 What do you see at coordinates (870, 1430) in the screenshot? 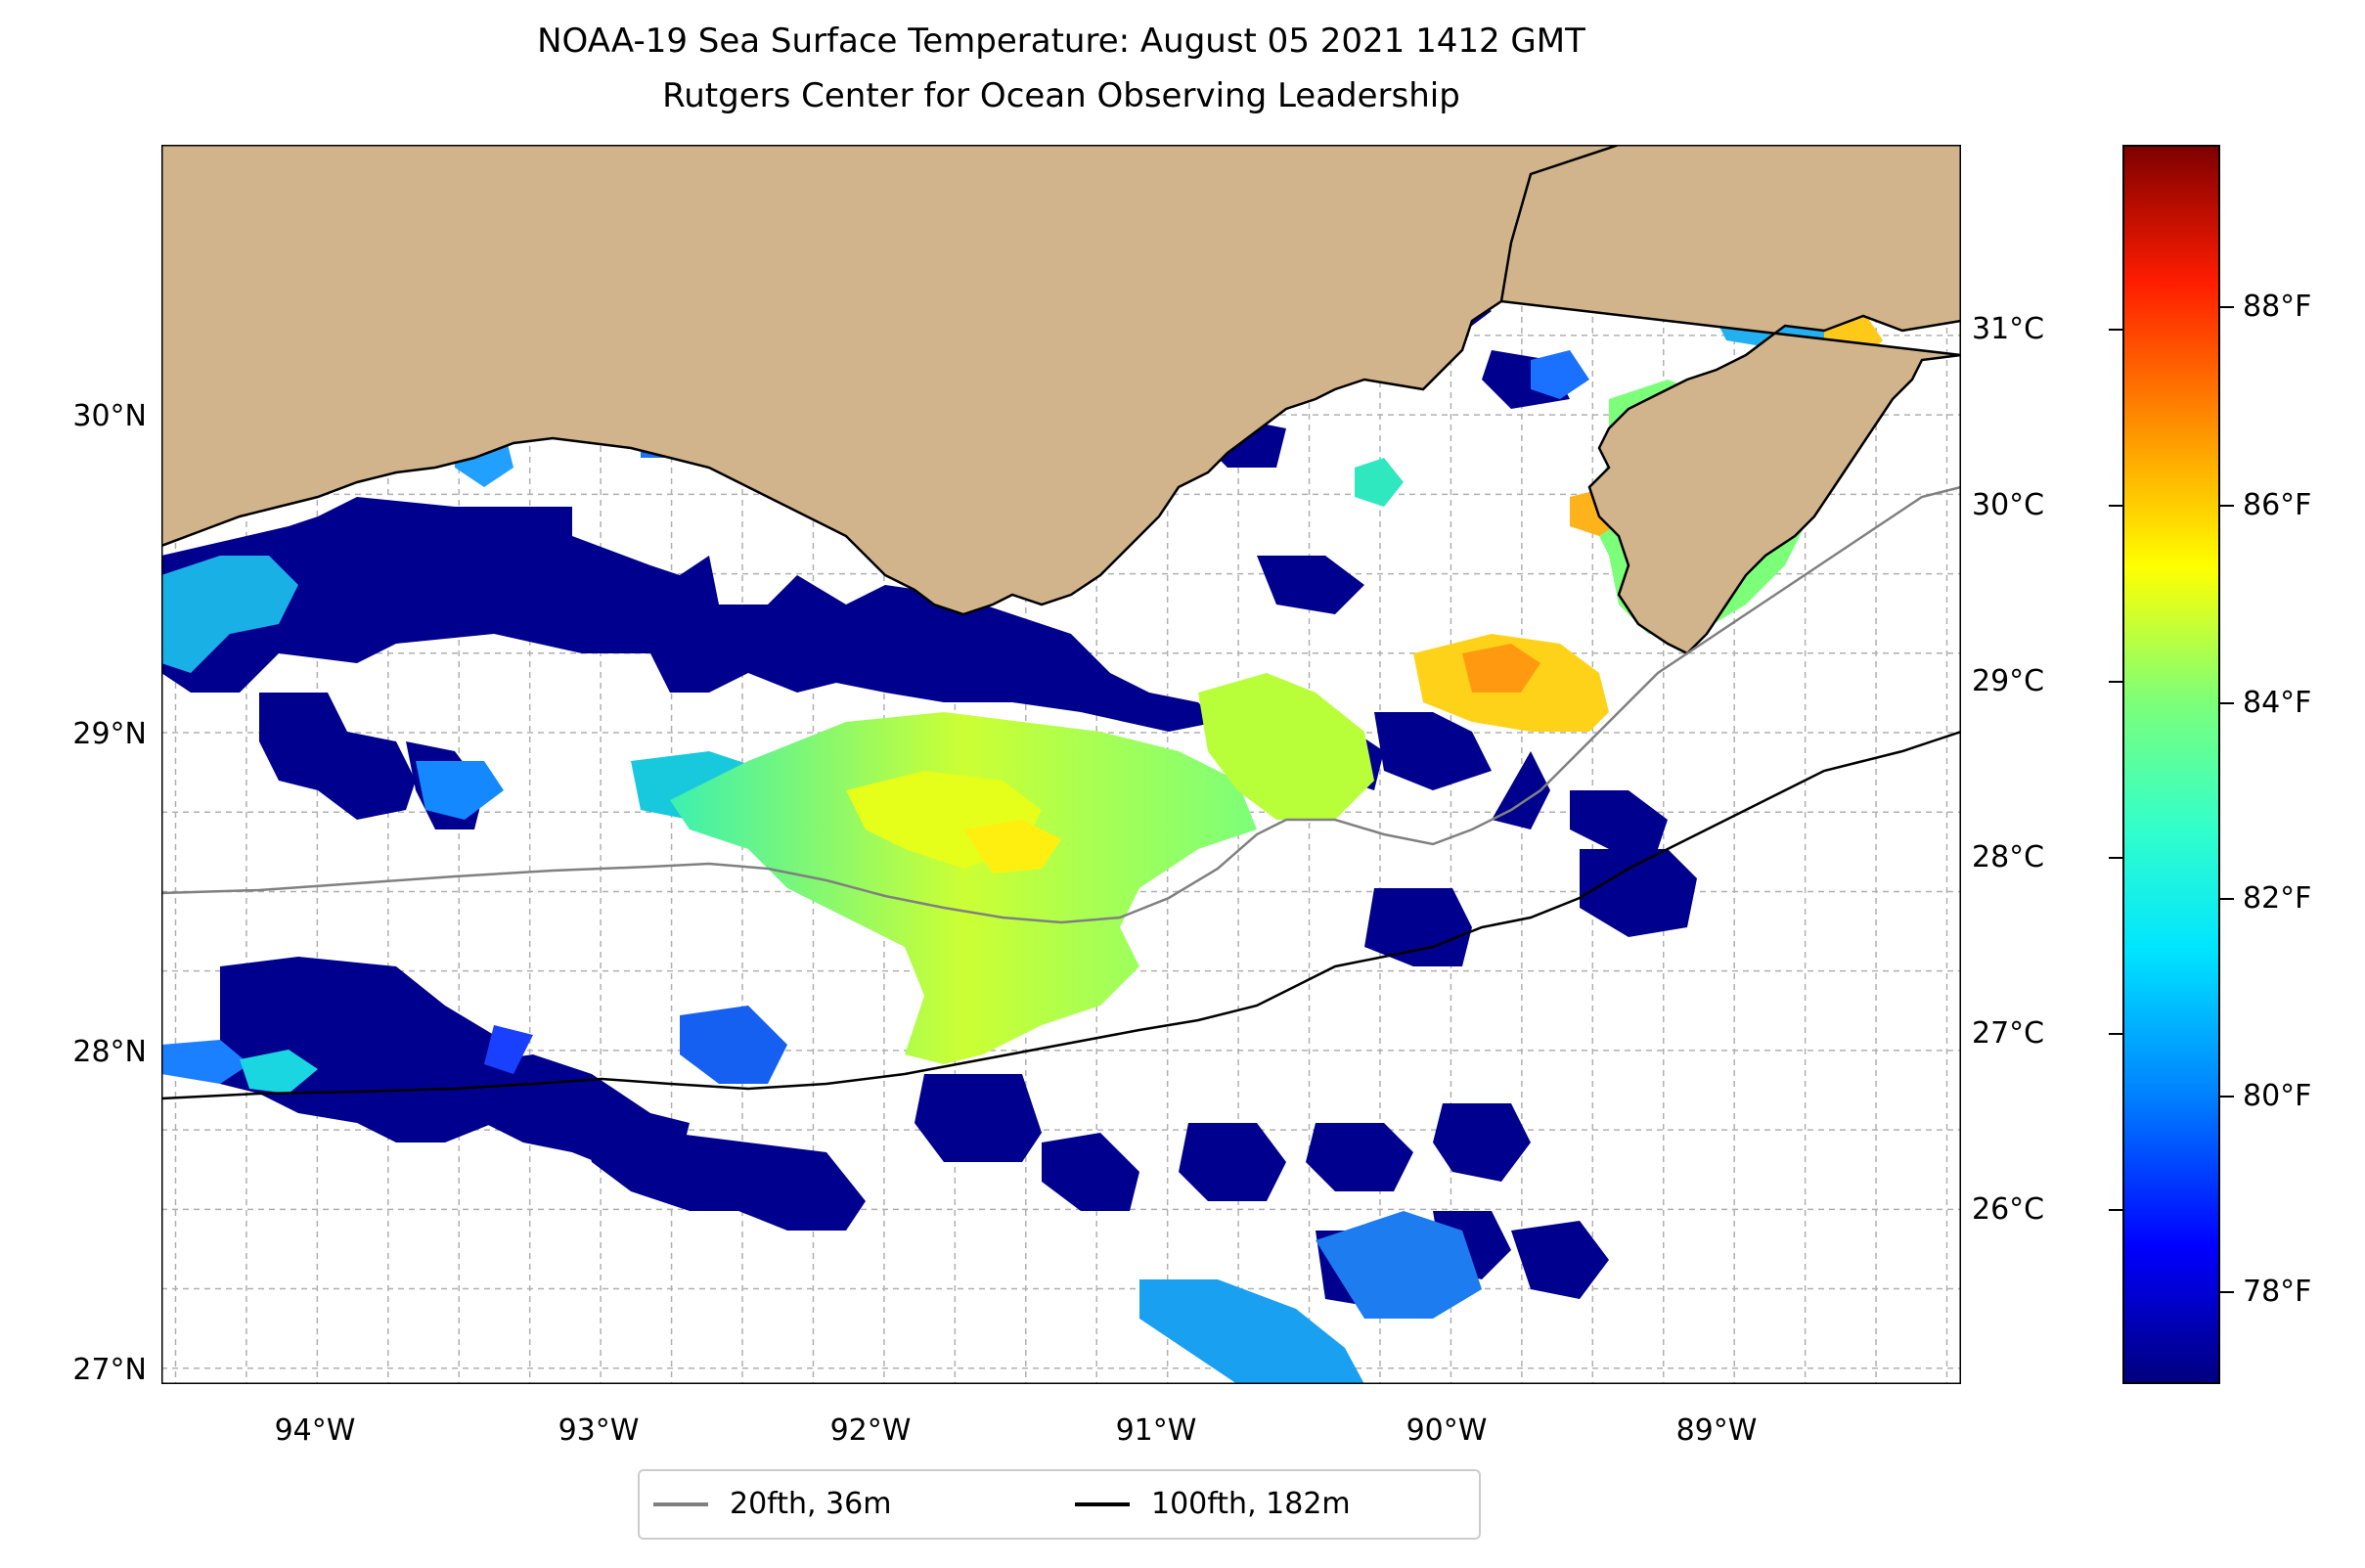
I see `lon-label-92: 92°W` at bounding box center [870, 1430].